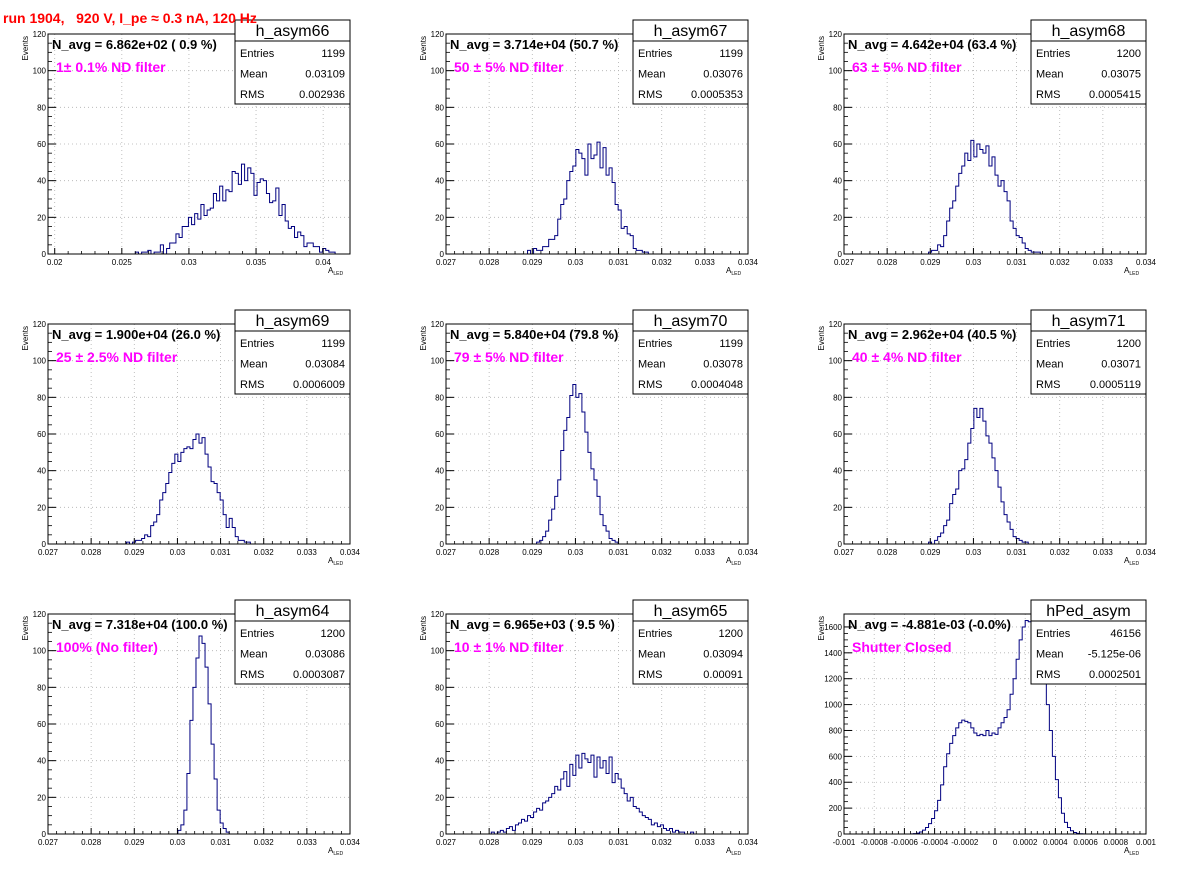 The image size is (1196, 872). I want to click on stat-rms-value: 0.0004048, so click(717, 385).